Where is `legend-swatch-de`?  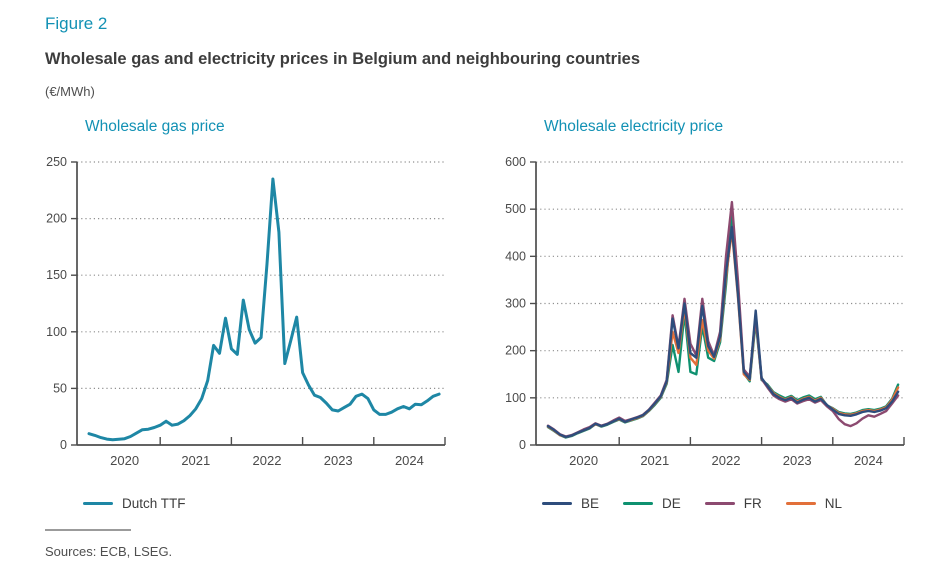 legend-swatch-de is located at coordinates (638, 503).